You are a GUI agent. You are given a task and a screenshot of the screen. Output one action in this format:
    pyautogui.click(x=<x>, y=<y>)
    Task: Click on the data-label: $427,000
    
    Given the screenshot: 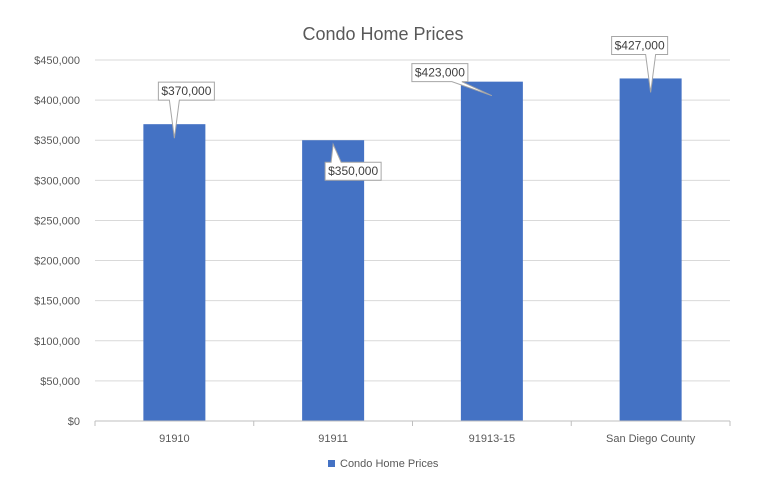 What is the action you would take?
    pyautogui.click(x=640, y=45)
    